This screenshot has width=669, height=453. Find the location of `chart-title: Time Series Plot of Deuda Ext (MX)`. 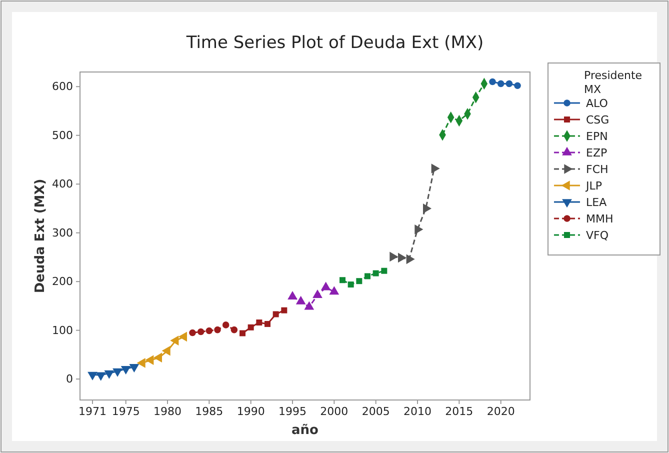

chart-title: Time Series Plot of Deuda Ext (MX) is located at coordinates (334, 43).